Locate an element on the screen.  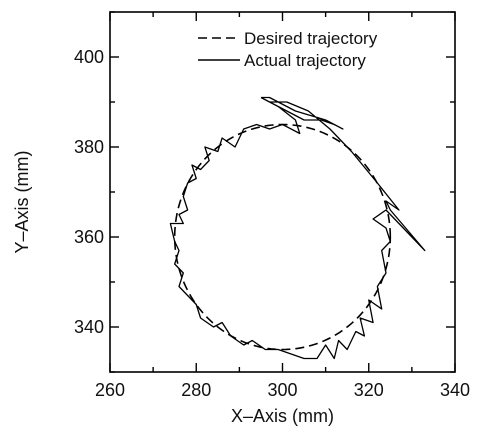
x-tick-label: 320 is located at coordinates (369, 390).